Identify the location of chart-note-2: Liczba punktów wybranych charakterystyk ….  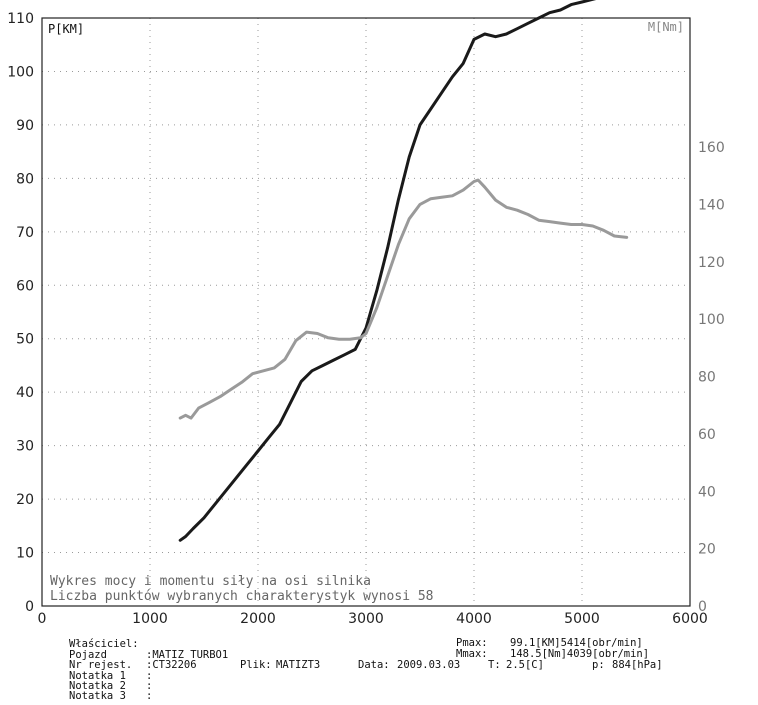
(242, 596).